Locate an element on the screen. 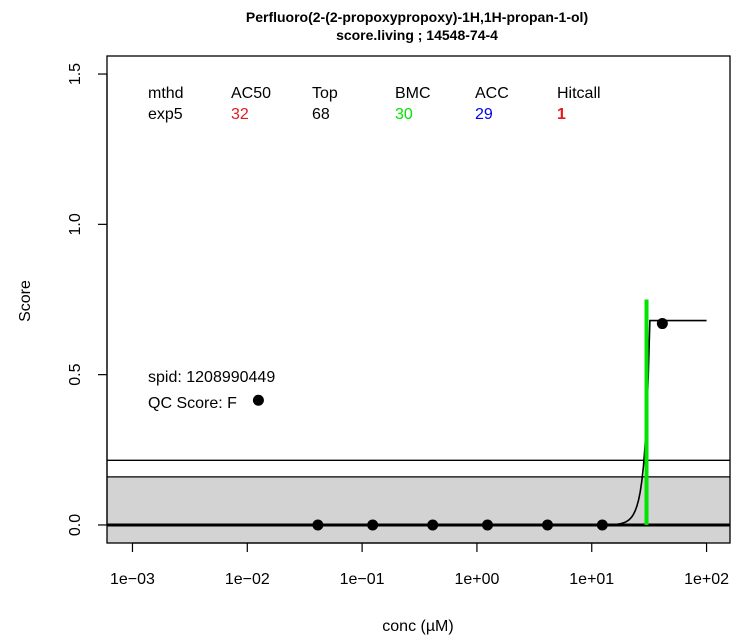 Image resolution: width=752 pixels, height=641 pixels. plot-underlay is located at coordinates (418, 509).